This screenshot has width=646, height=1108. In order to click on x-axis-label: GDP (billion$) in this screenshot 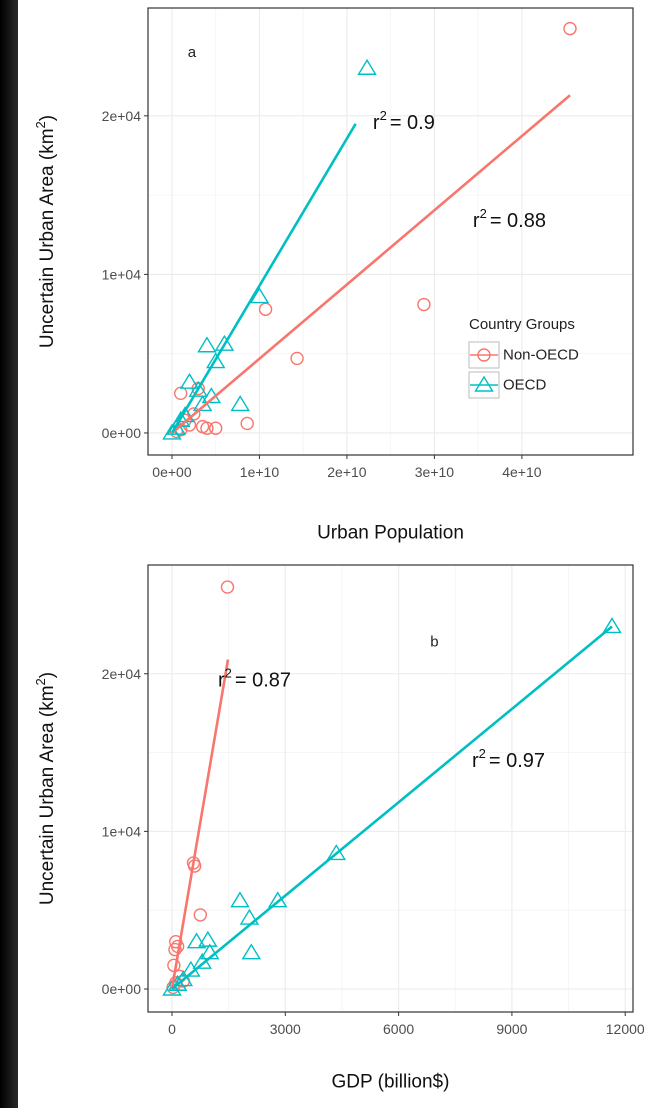, I will do `click(391, 1082)`.